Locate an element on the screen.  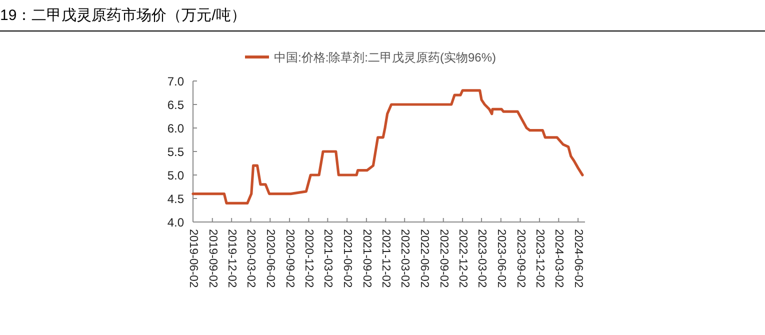
x-tick-label: 2019-06-02 is located at coordinates (193, 258).